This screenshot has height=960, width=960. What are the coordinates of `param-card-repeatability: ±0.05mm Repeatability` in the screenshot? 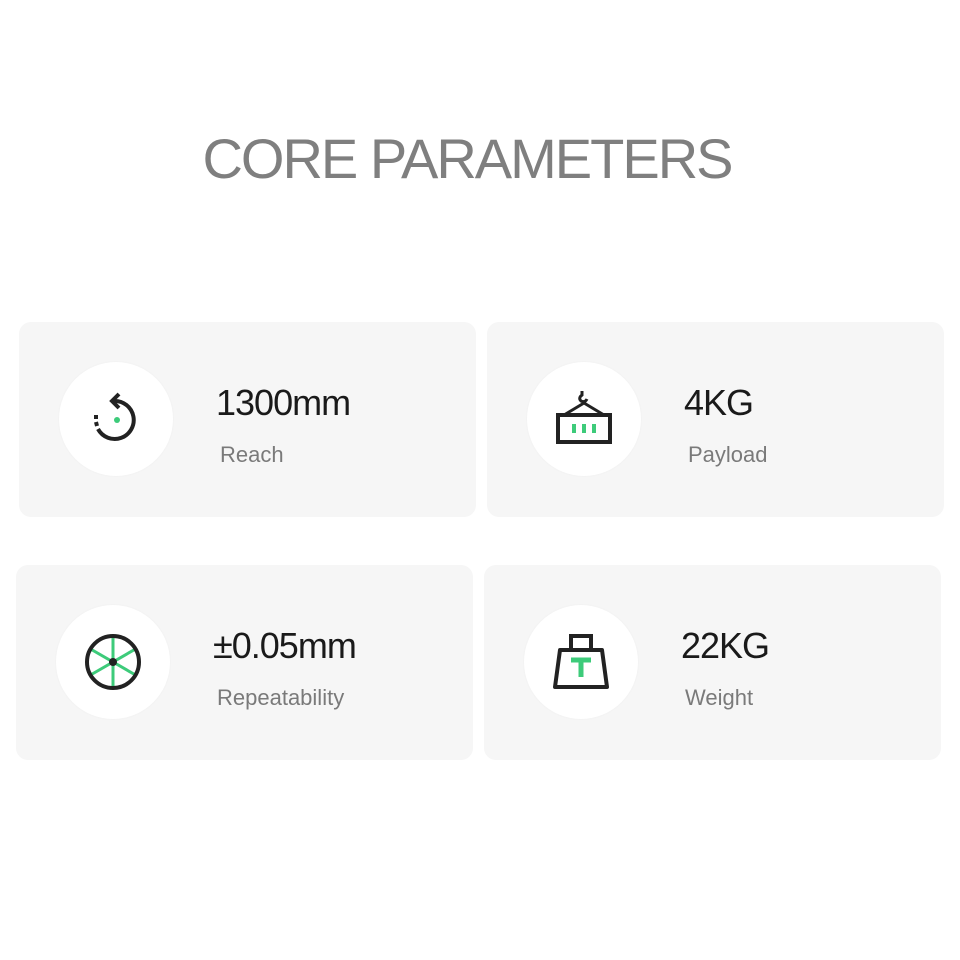 It's located at (244, 662).